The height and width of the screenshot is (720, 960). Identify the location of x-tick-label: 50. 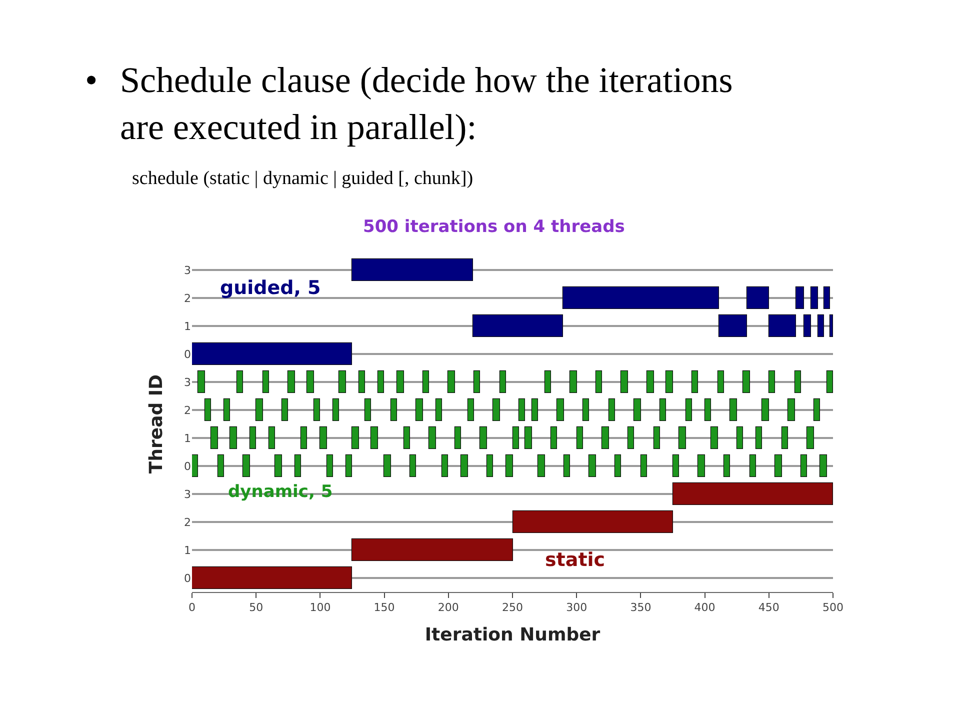
(256, 607).